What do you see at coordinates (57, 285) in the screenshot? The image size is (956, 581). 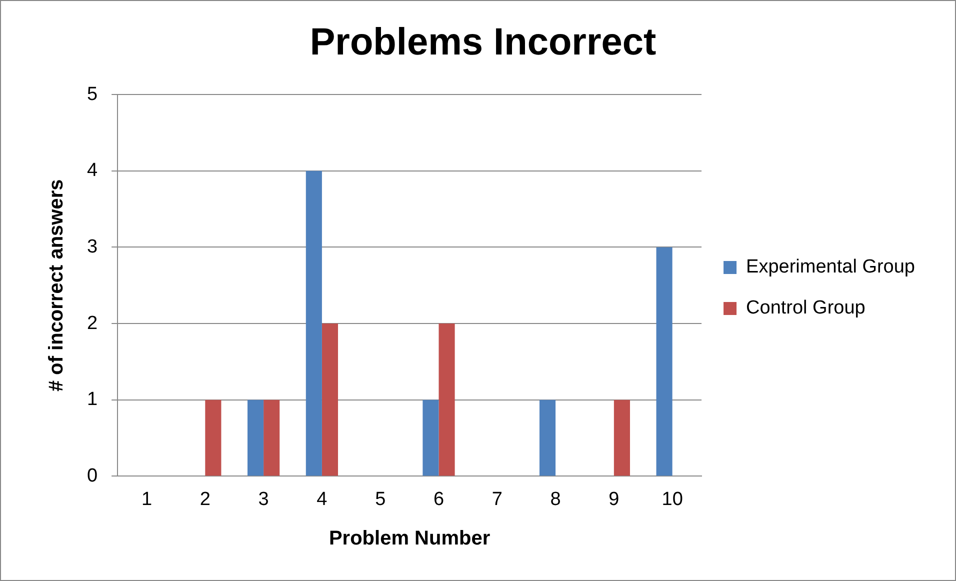 I see `y-axis-title: # of incorrect answers` at bounding box center [57, 285].